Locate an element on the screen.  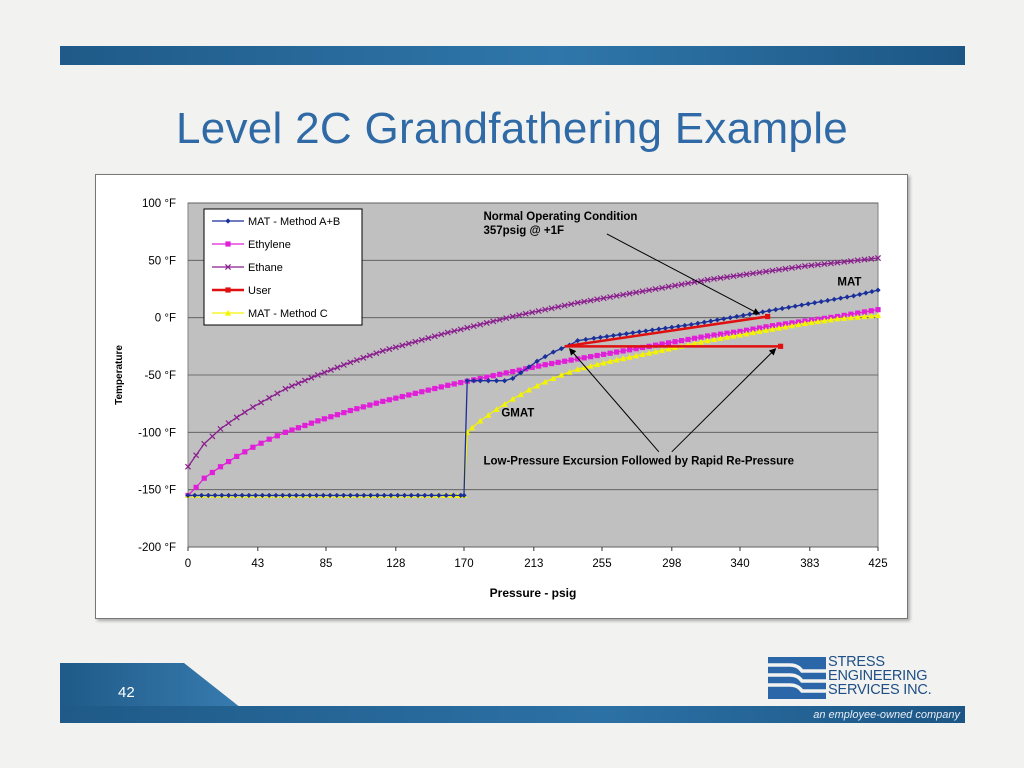
annotation-arrow is located at coordinates (614, 400).